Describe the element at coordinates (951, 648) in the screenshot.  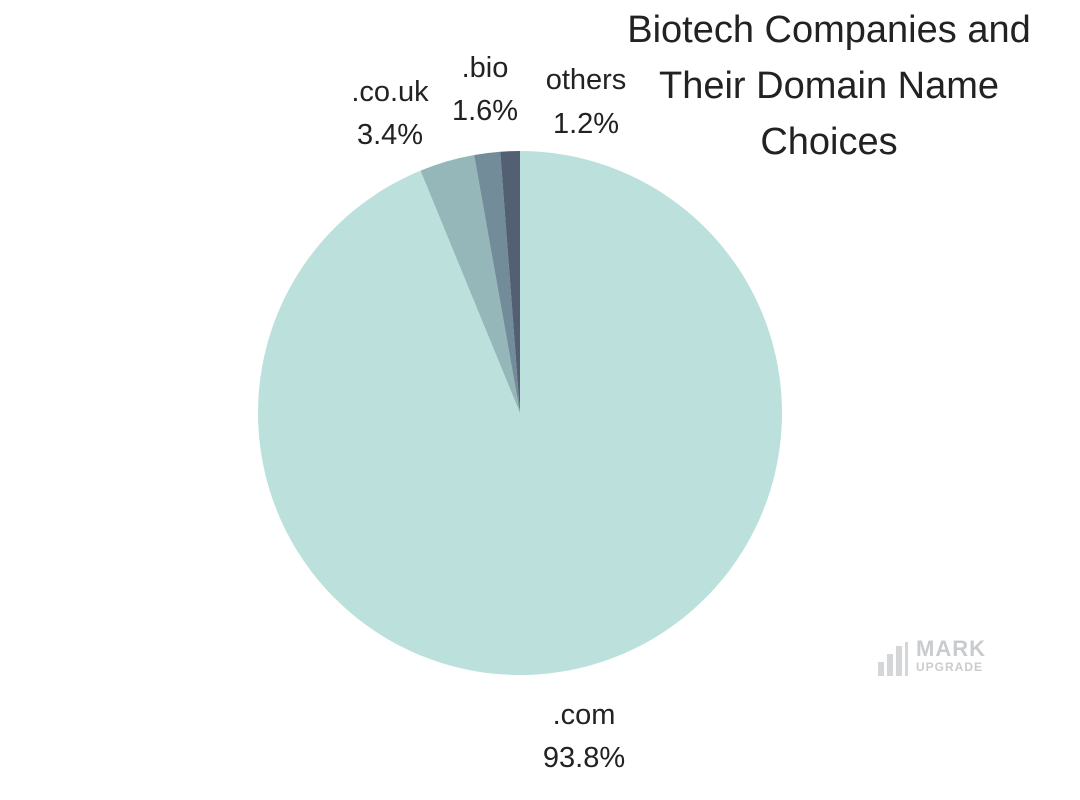
I see `watermark-word-mark: MARK` at that location.